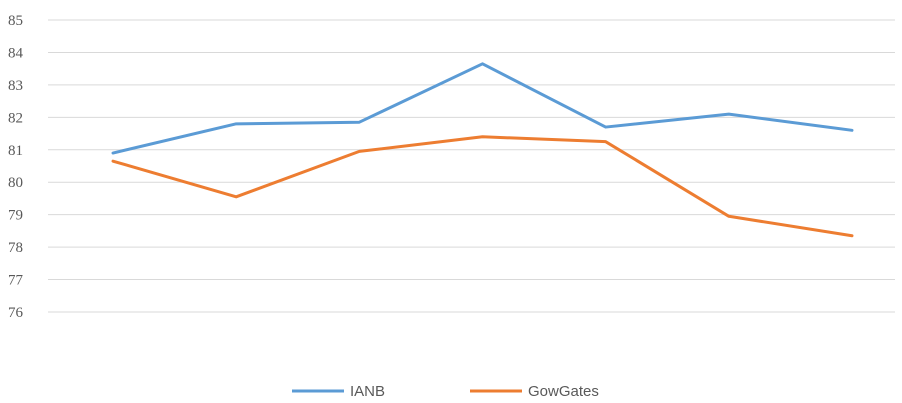 This screenshot has width=902, height=403. What do you see at coordinates (445, 391) in the screenshot?
I see `legend: IANB GowGates` at bounding box center [445, 391].